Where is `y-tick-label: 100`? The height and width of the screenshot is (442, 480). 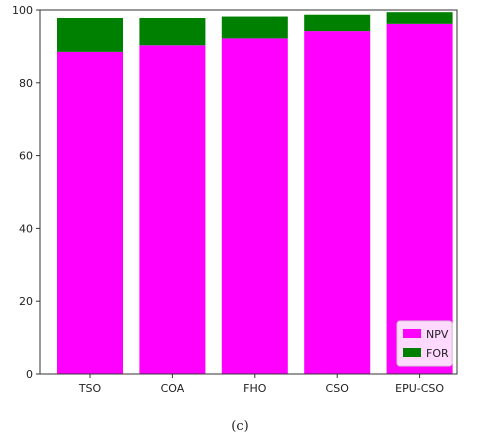 y-tick-label: 100 is located at coordinates (22, 10).